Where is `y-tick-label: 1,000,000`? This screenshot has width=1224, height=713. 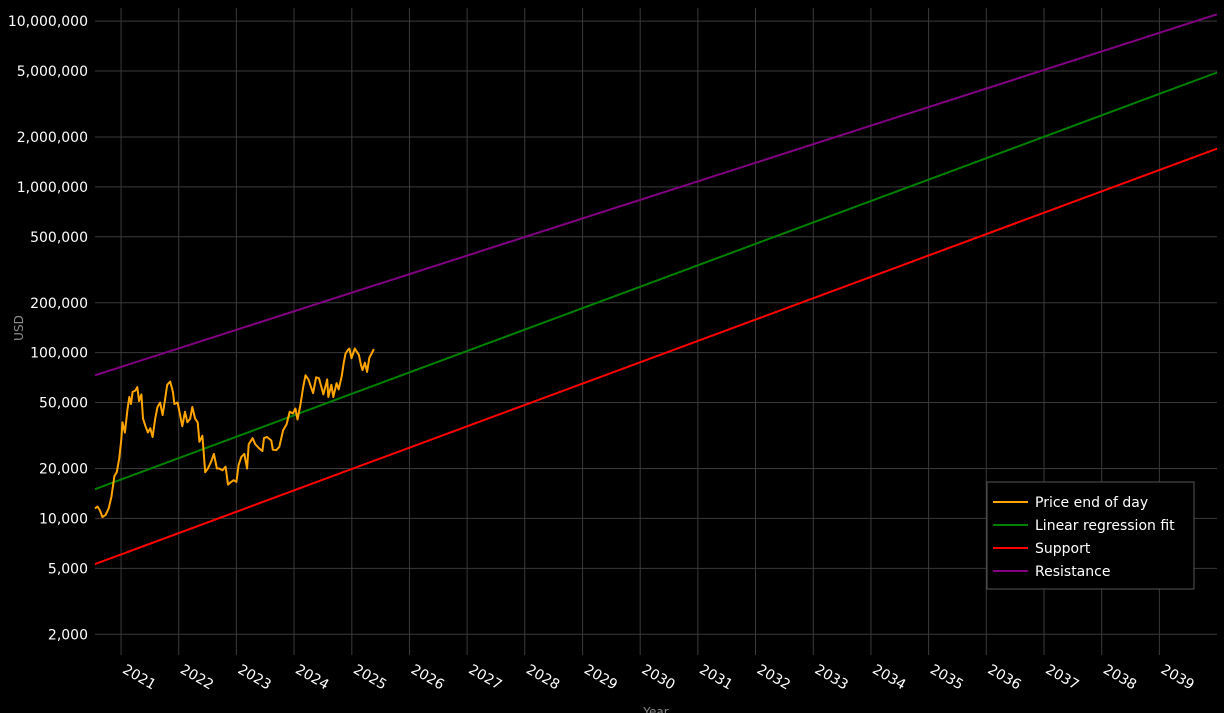
y-tick-label: 1,000,000 is located at coordinates (52, 188).